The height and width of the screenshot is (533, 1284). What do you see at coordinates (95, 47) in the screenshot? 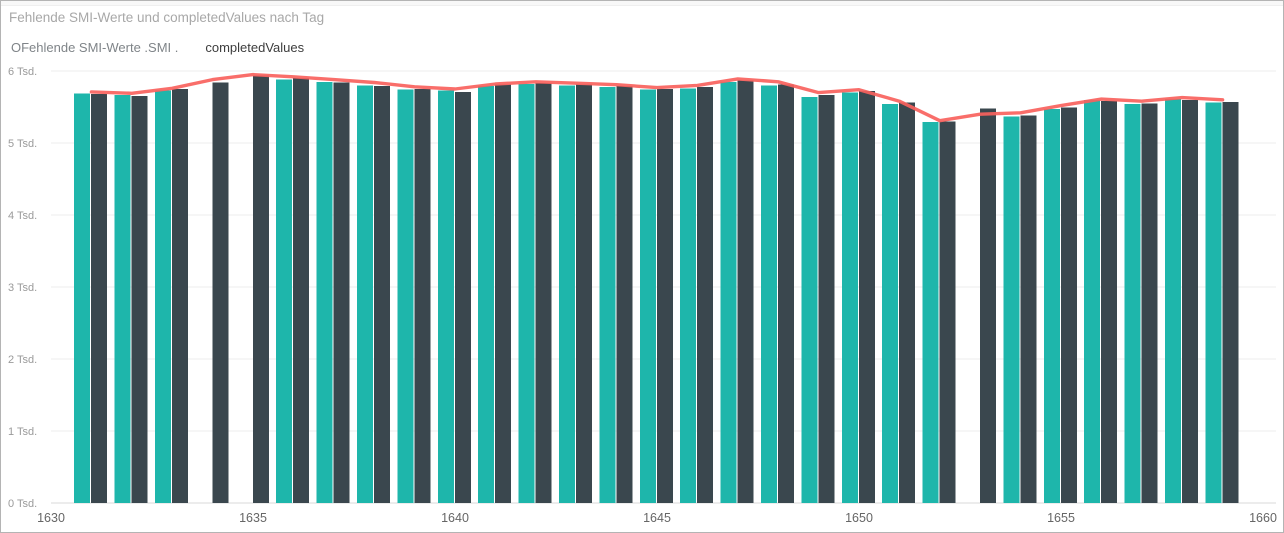
I see `legend-item-fehlende-smi-werte: OFehlende SMI-Werte .SMI .` at bounding box center [95, 47].